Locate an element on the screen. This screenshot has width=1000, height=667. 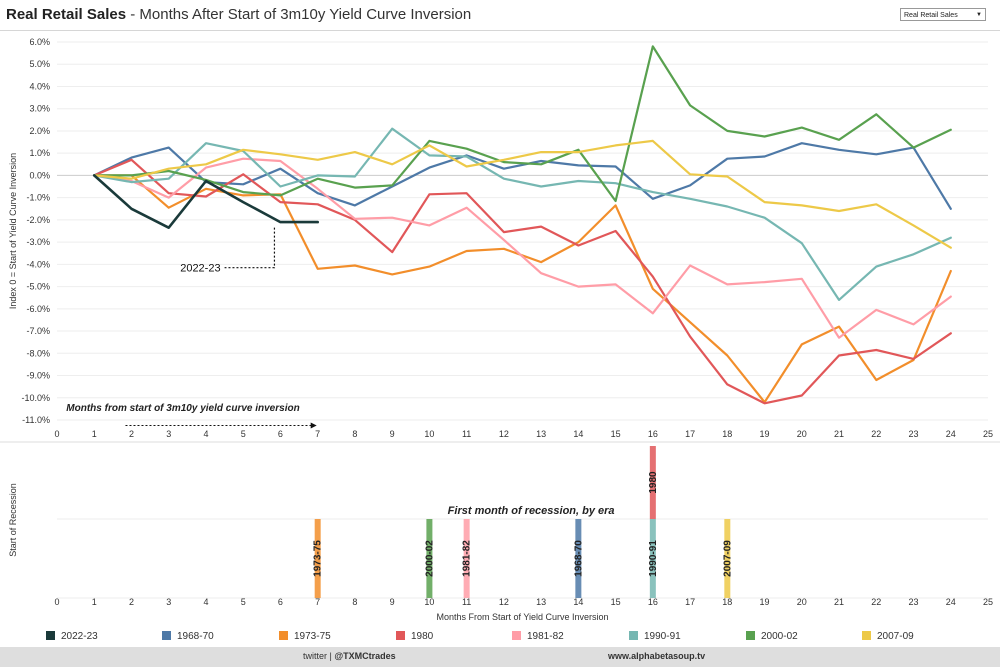
dropdown-value: Real Retail Sales is located at coordinates (931, 15).